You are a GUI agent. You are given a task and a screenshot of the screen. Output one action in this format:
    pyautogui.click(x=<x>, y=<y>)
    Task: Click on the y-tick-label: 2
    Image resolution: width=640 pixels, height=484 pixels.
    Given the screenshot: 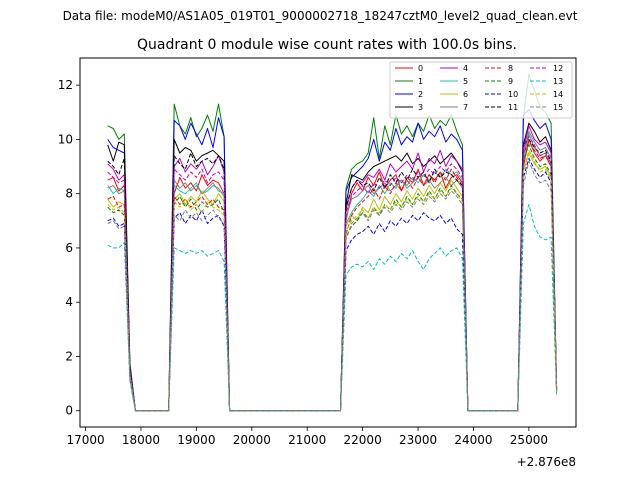 What is the action you would take?
    pyautogui.click(x=69, y=356)
    